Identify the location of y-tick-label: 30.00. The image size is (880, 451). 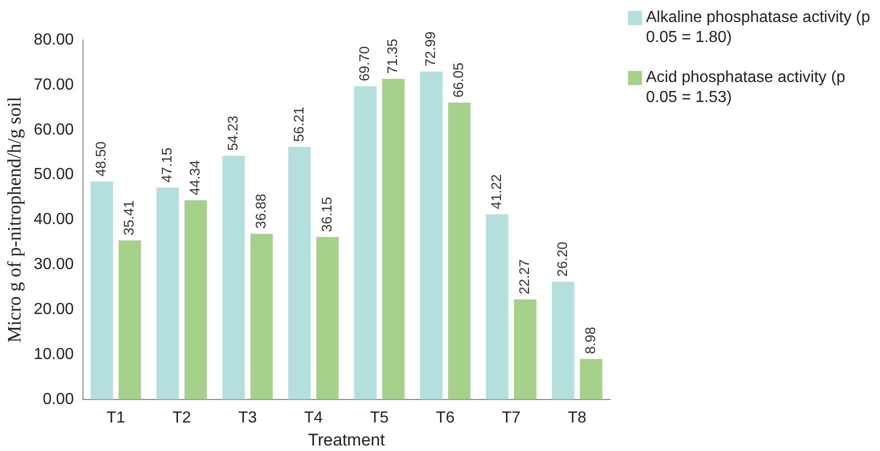
(54, 265).